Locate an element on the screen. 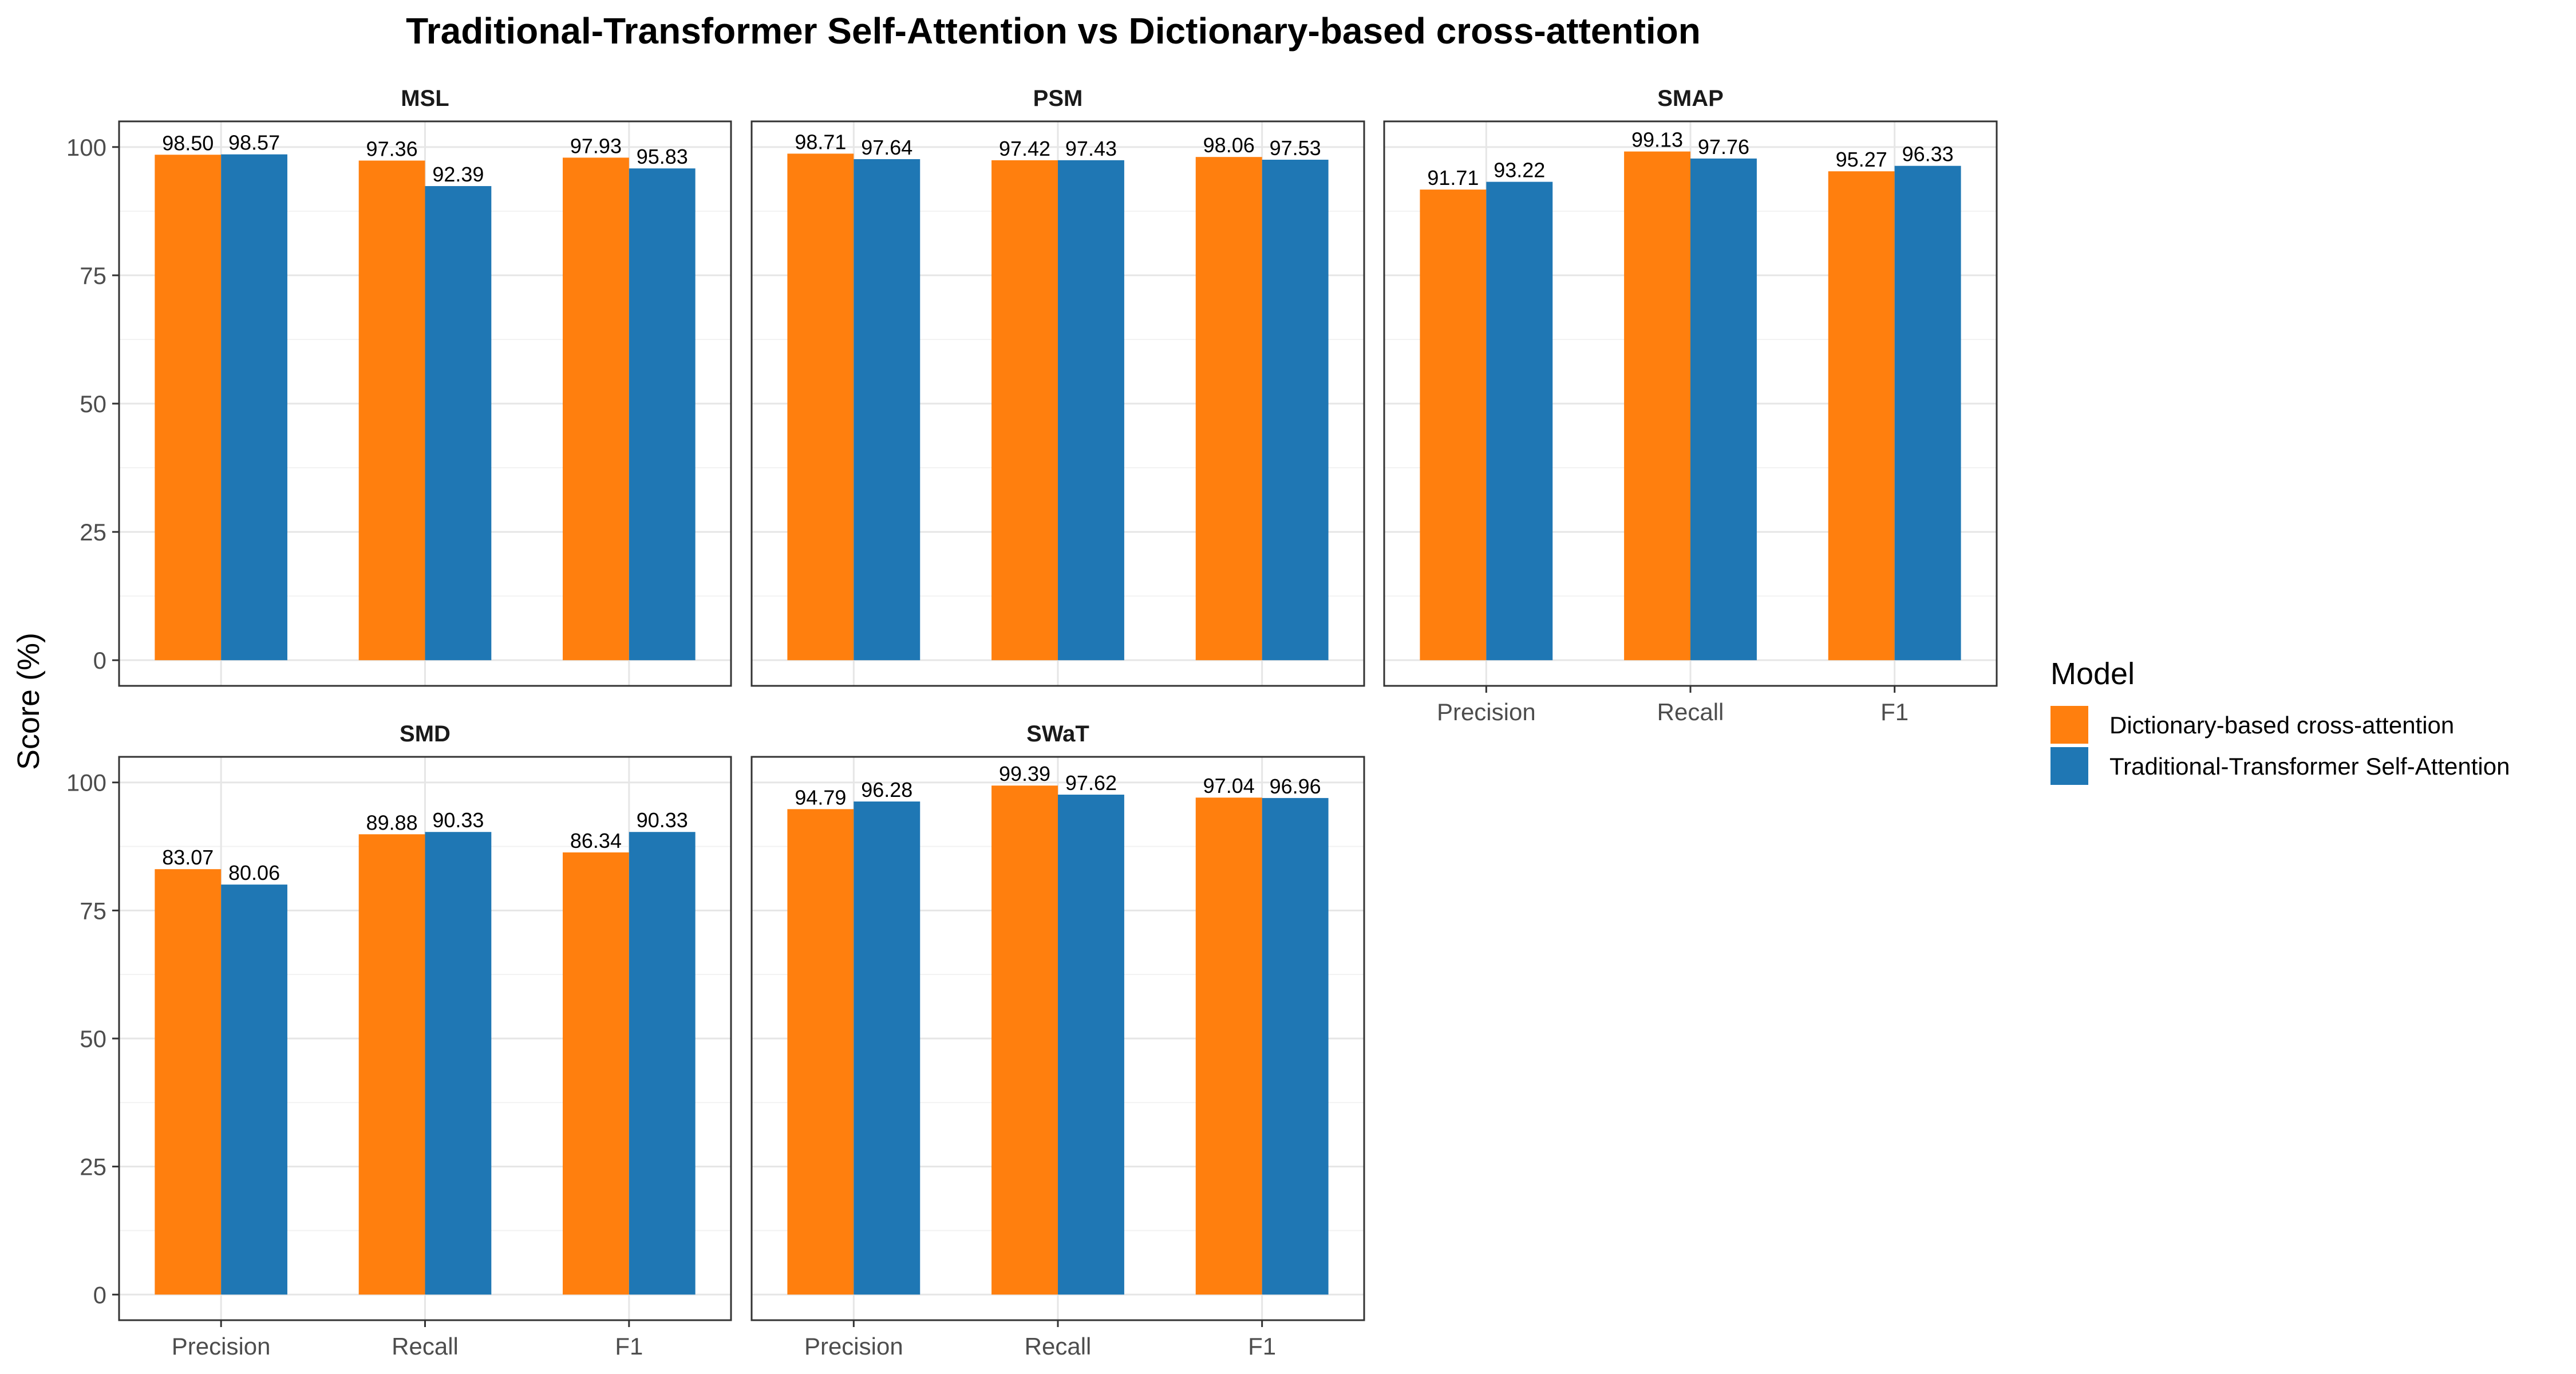  panel-title-smap: SMAP is located at coordinates (1690, 99).